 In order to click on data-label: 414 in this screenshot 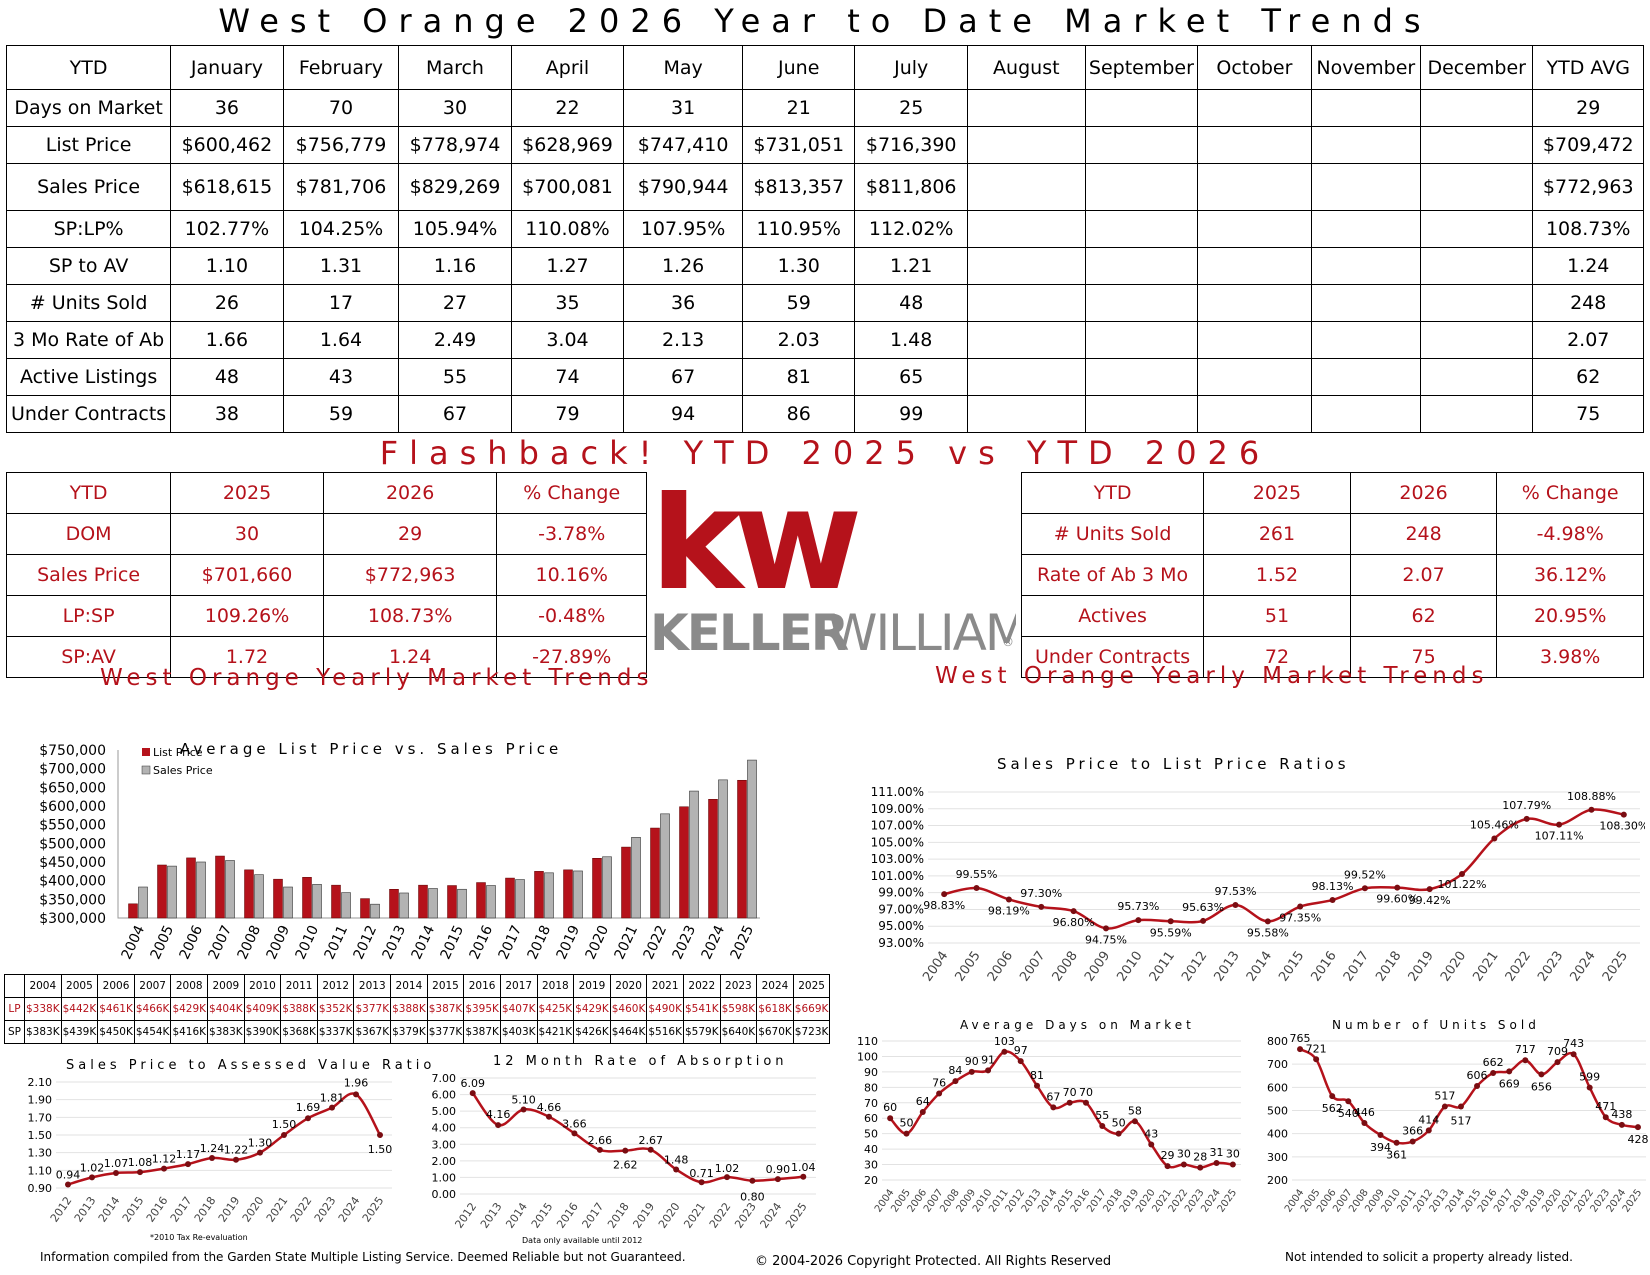, I will do `click(1428, 1119)`.